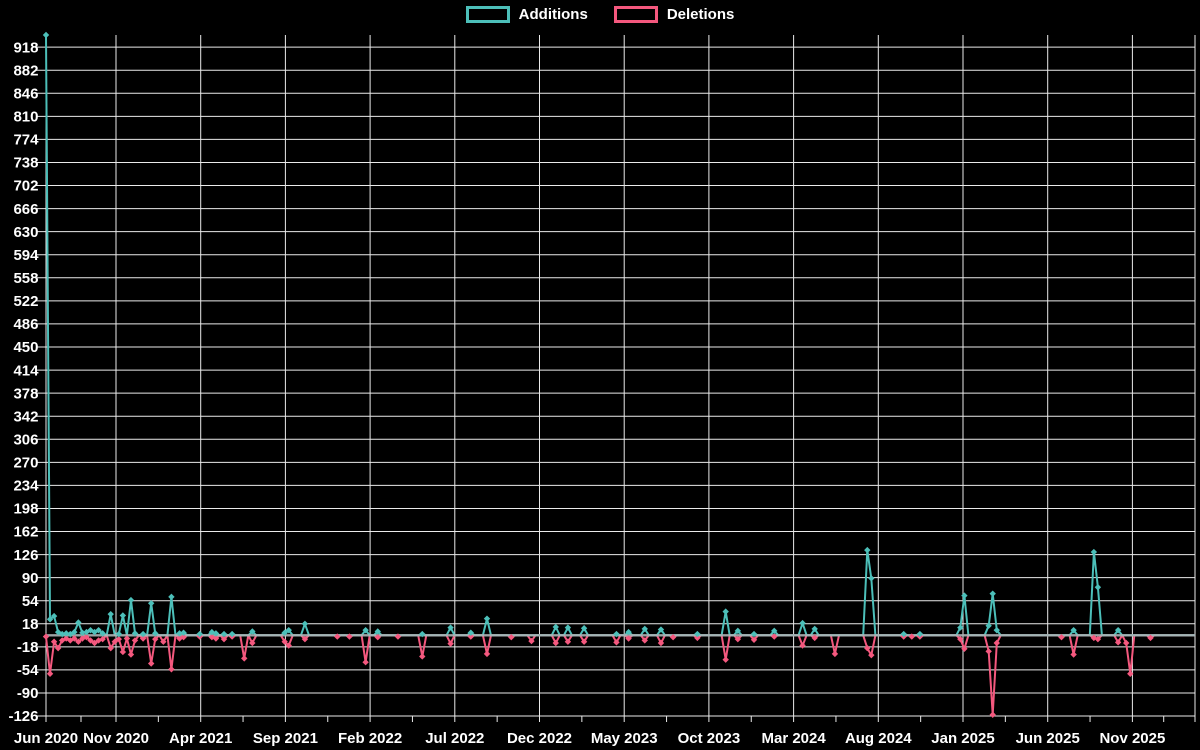 This screenshot has height=750, width=1200. What do you see at coordinates (700, 14) in the screenshot?
I see `legend-label-deletions: Deletions` at bounding box center [700, 14].